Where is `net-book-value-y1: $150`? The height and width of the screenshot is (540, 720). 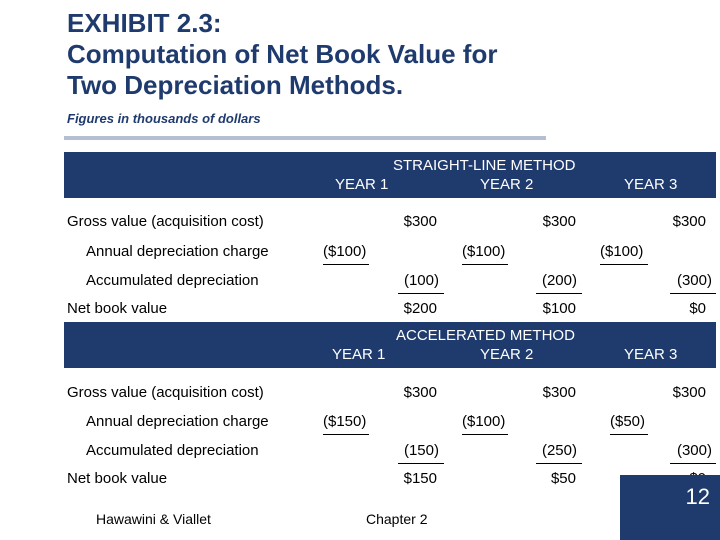
net-book-value-y1: $150 is located at coordinates (420, 478).